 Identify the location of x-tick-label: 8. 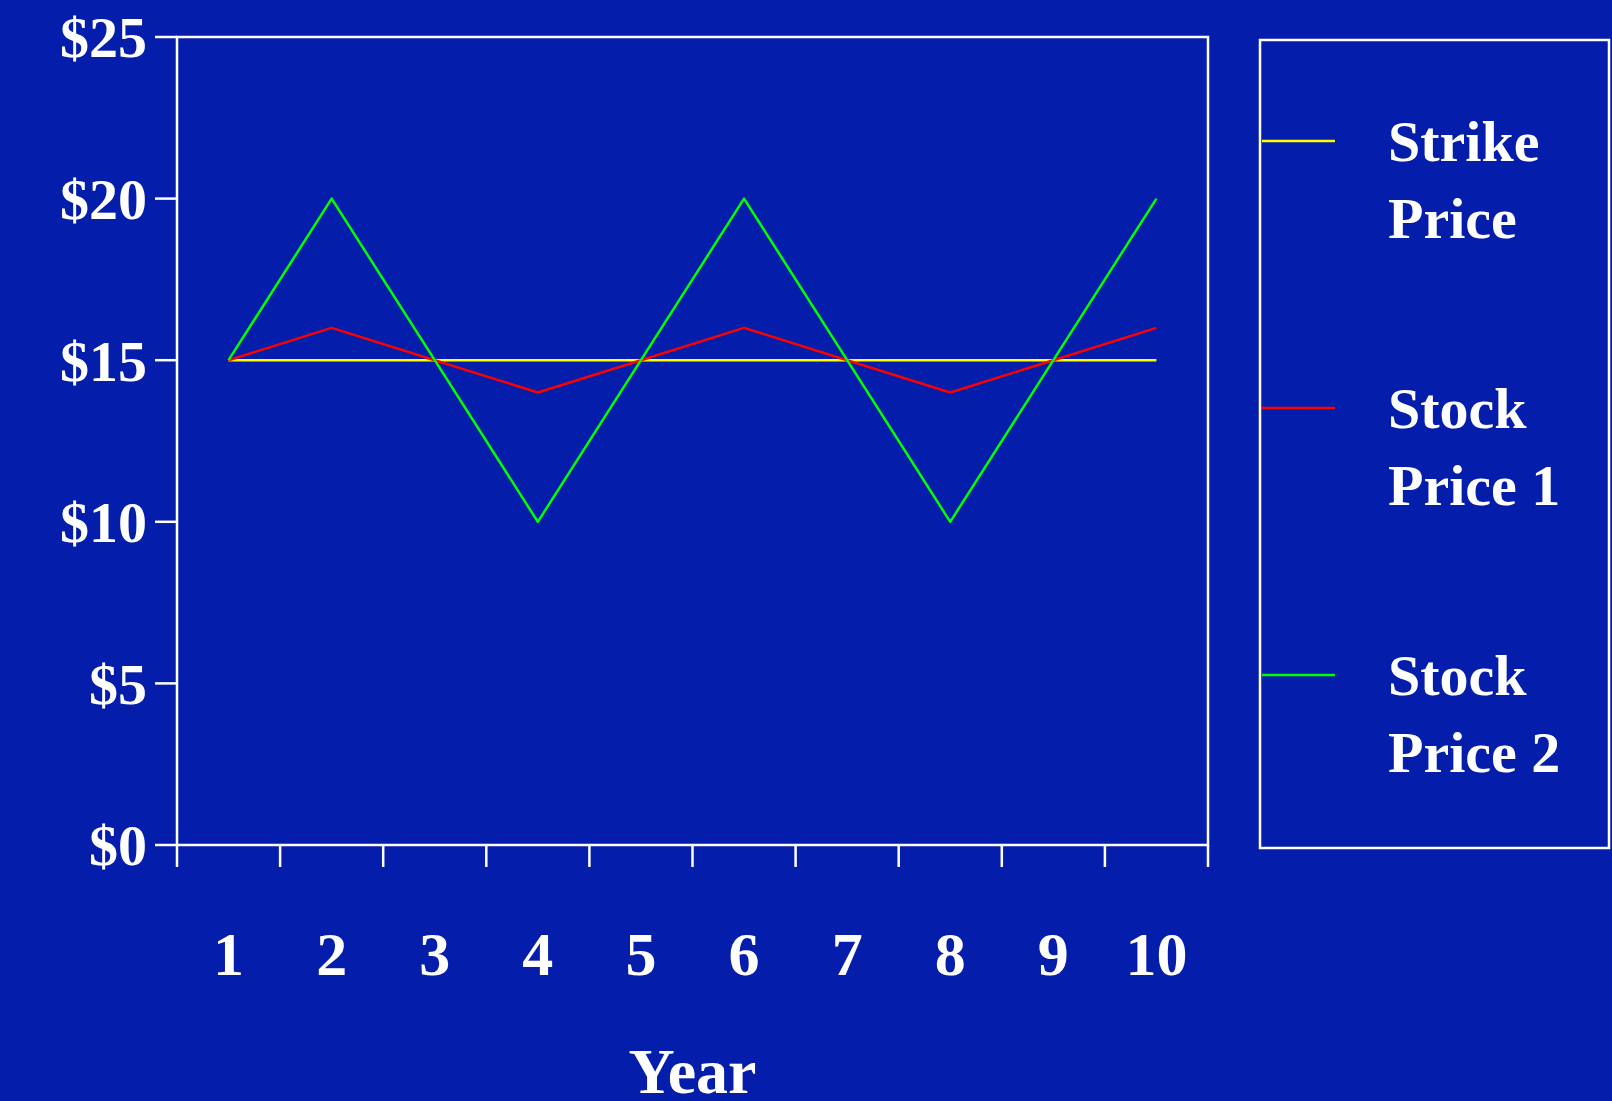
(950, 954).